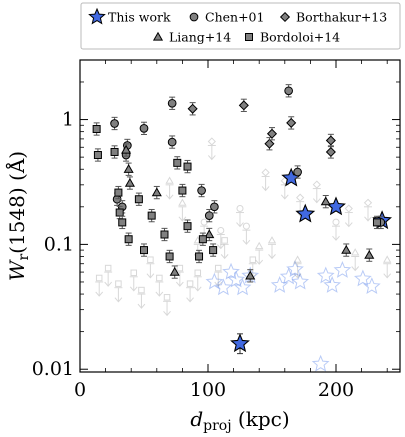 The height and width of the screenshot is (437, 405). I want to click on y-axis-title-rest: (1548) (Å), so click(16, 202).